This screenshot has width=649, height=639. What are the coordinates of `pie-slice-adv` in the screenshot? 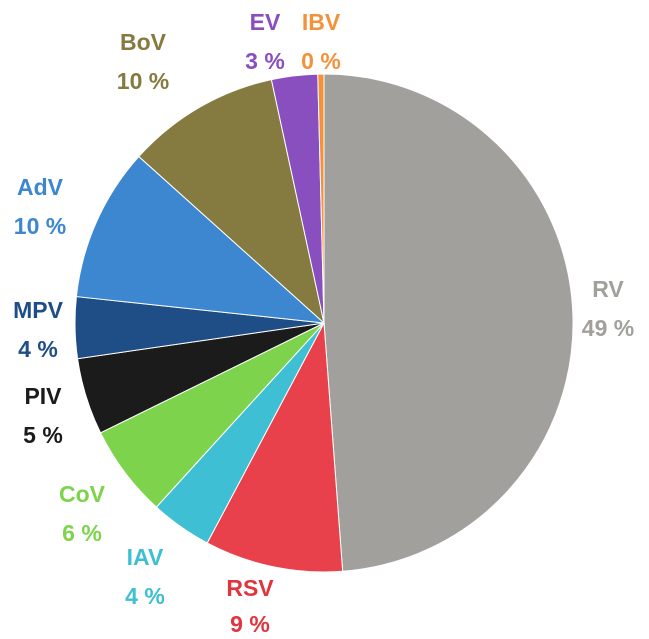 It's located at (200, 239).